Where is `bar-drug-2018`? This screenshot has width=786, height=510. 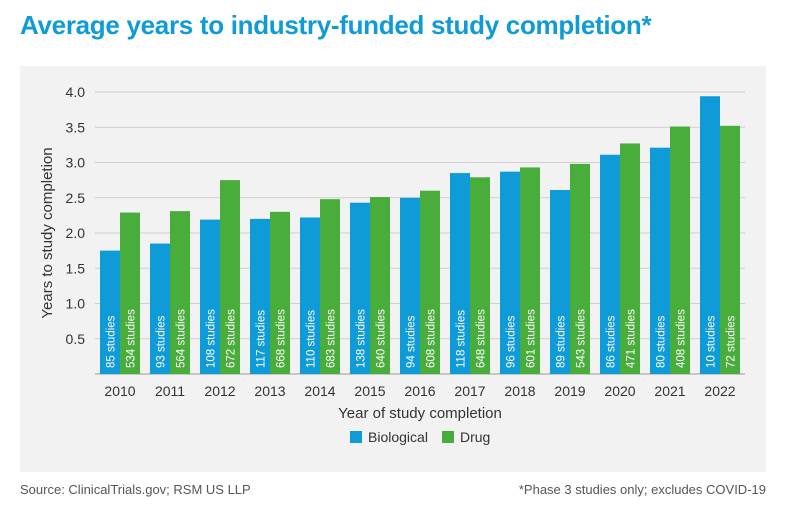 bar-drug-2018 is located at coordinates (530, 270).